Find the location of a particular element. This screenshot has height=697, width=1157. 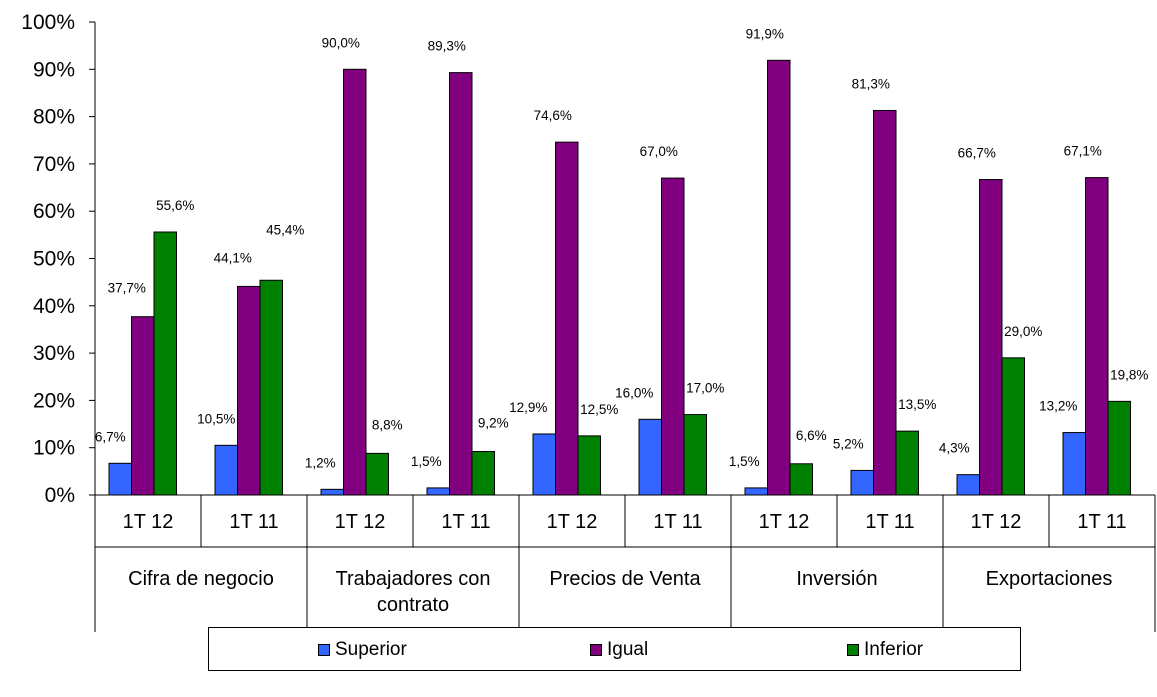

data-label-inferior: 13,5% is located at coordinates (917, 404).